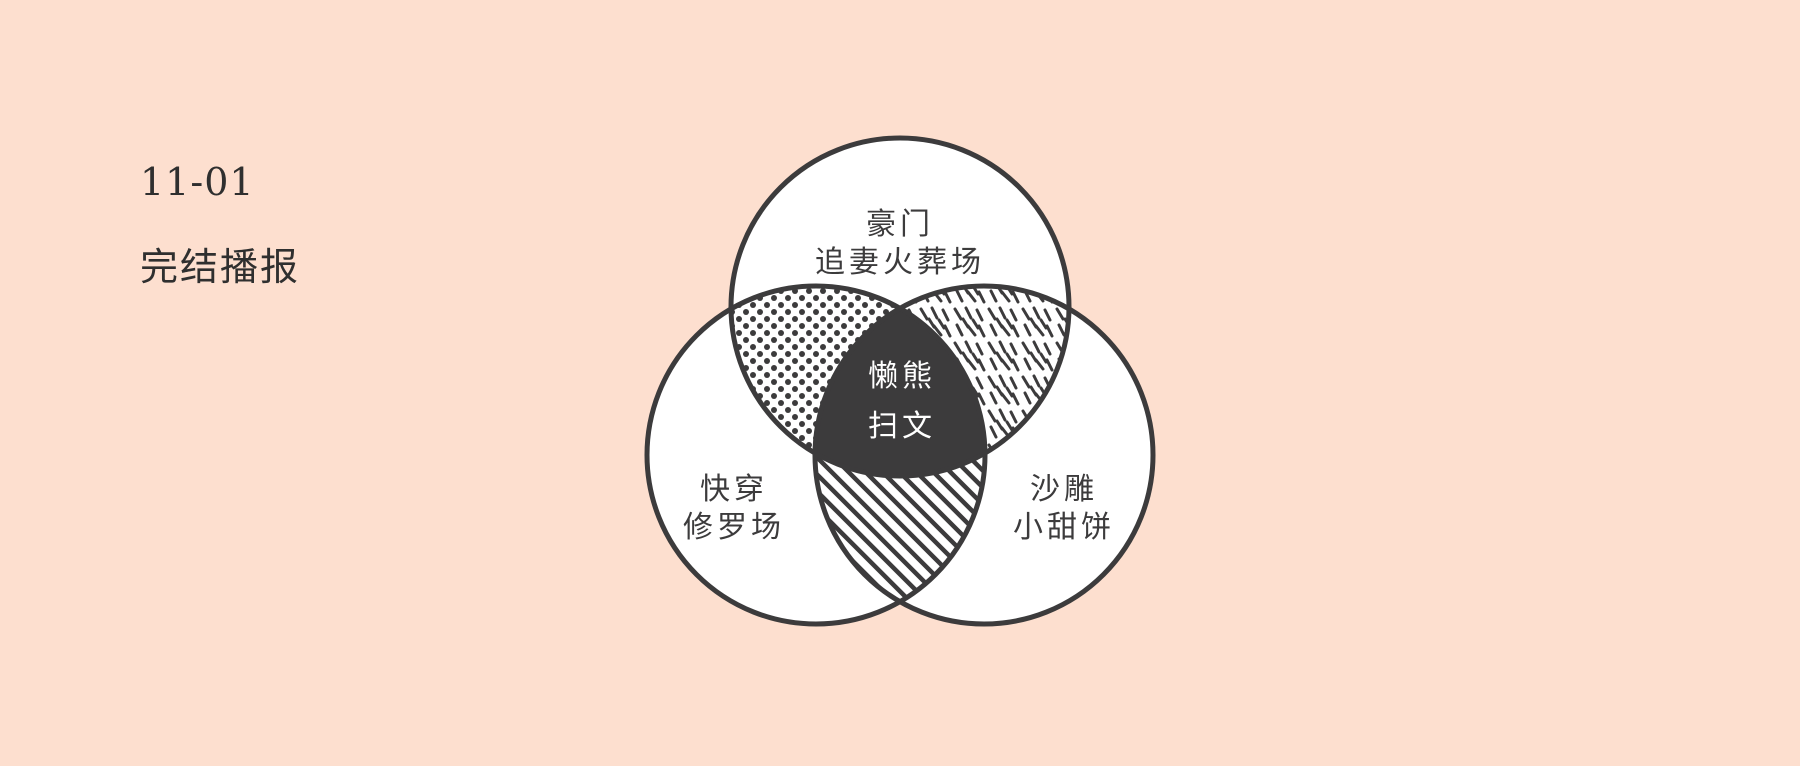 This screenshot has width=1800, height=766. Describe the element at coordinates (197, 182) in the screenshot. I see `date-label: 11-01` at that location.